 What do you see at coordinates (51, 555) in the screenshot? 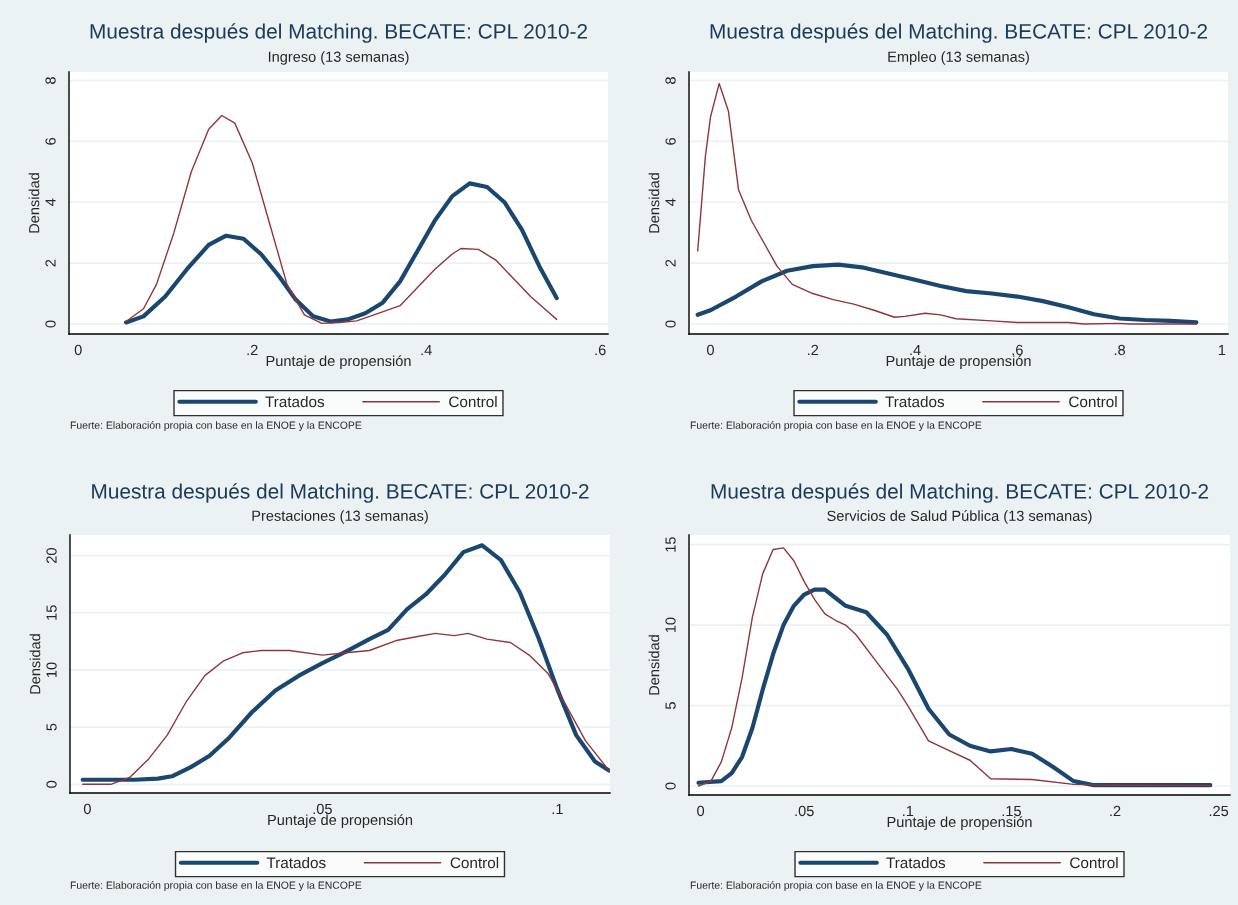
I see `y-tick-label: 20` at bounding box center [51, 555].